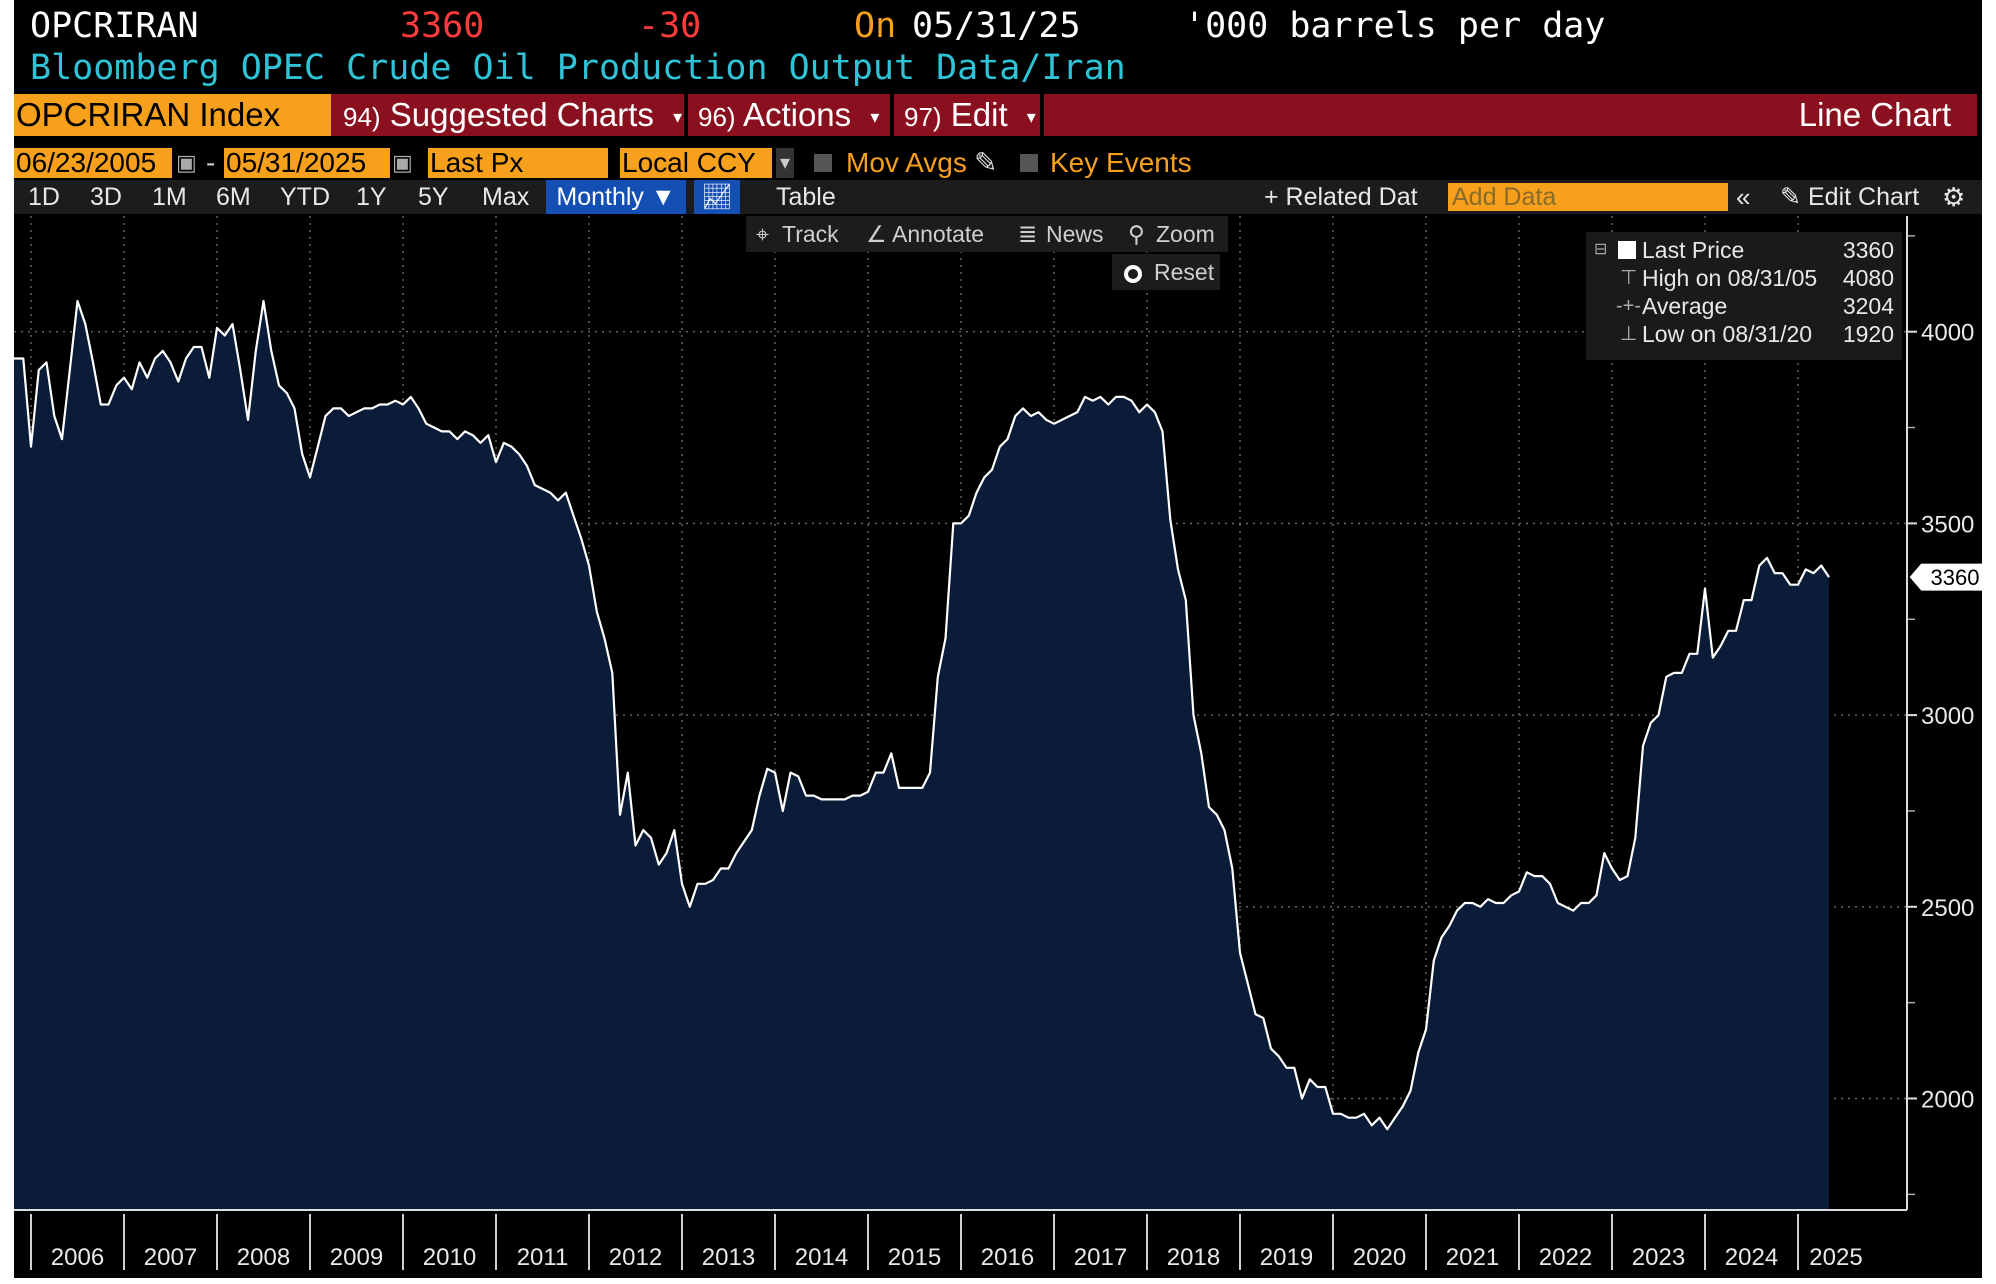 The width and height of the screenshot is (1996, 1284). I want to click on track-tool: Track, so click(810, 234).